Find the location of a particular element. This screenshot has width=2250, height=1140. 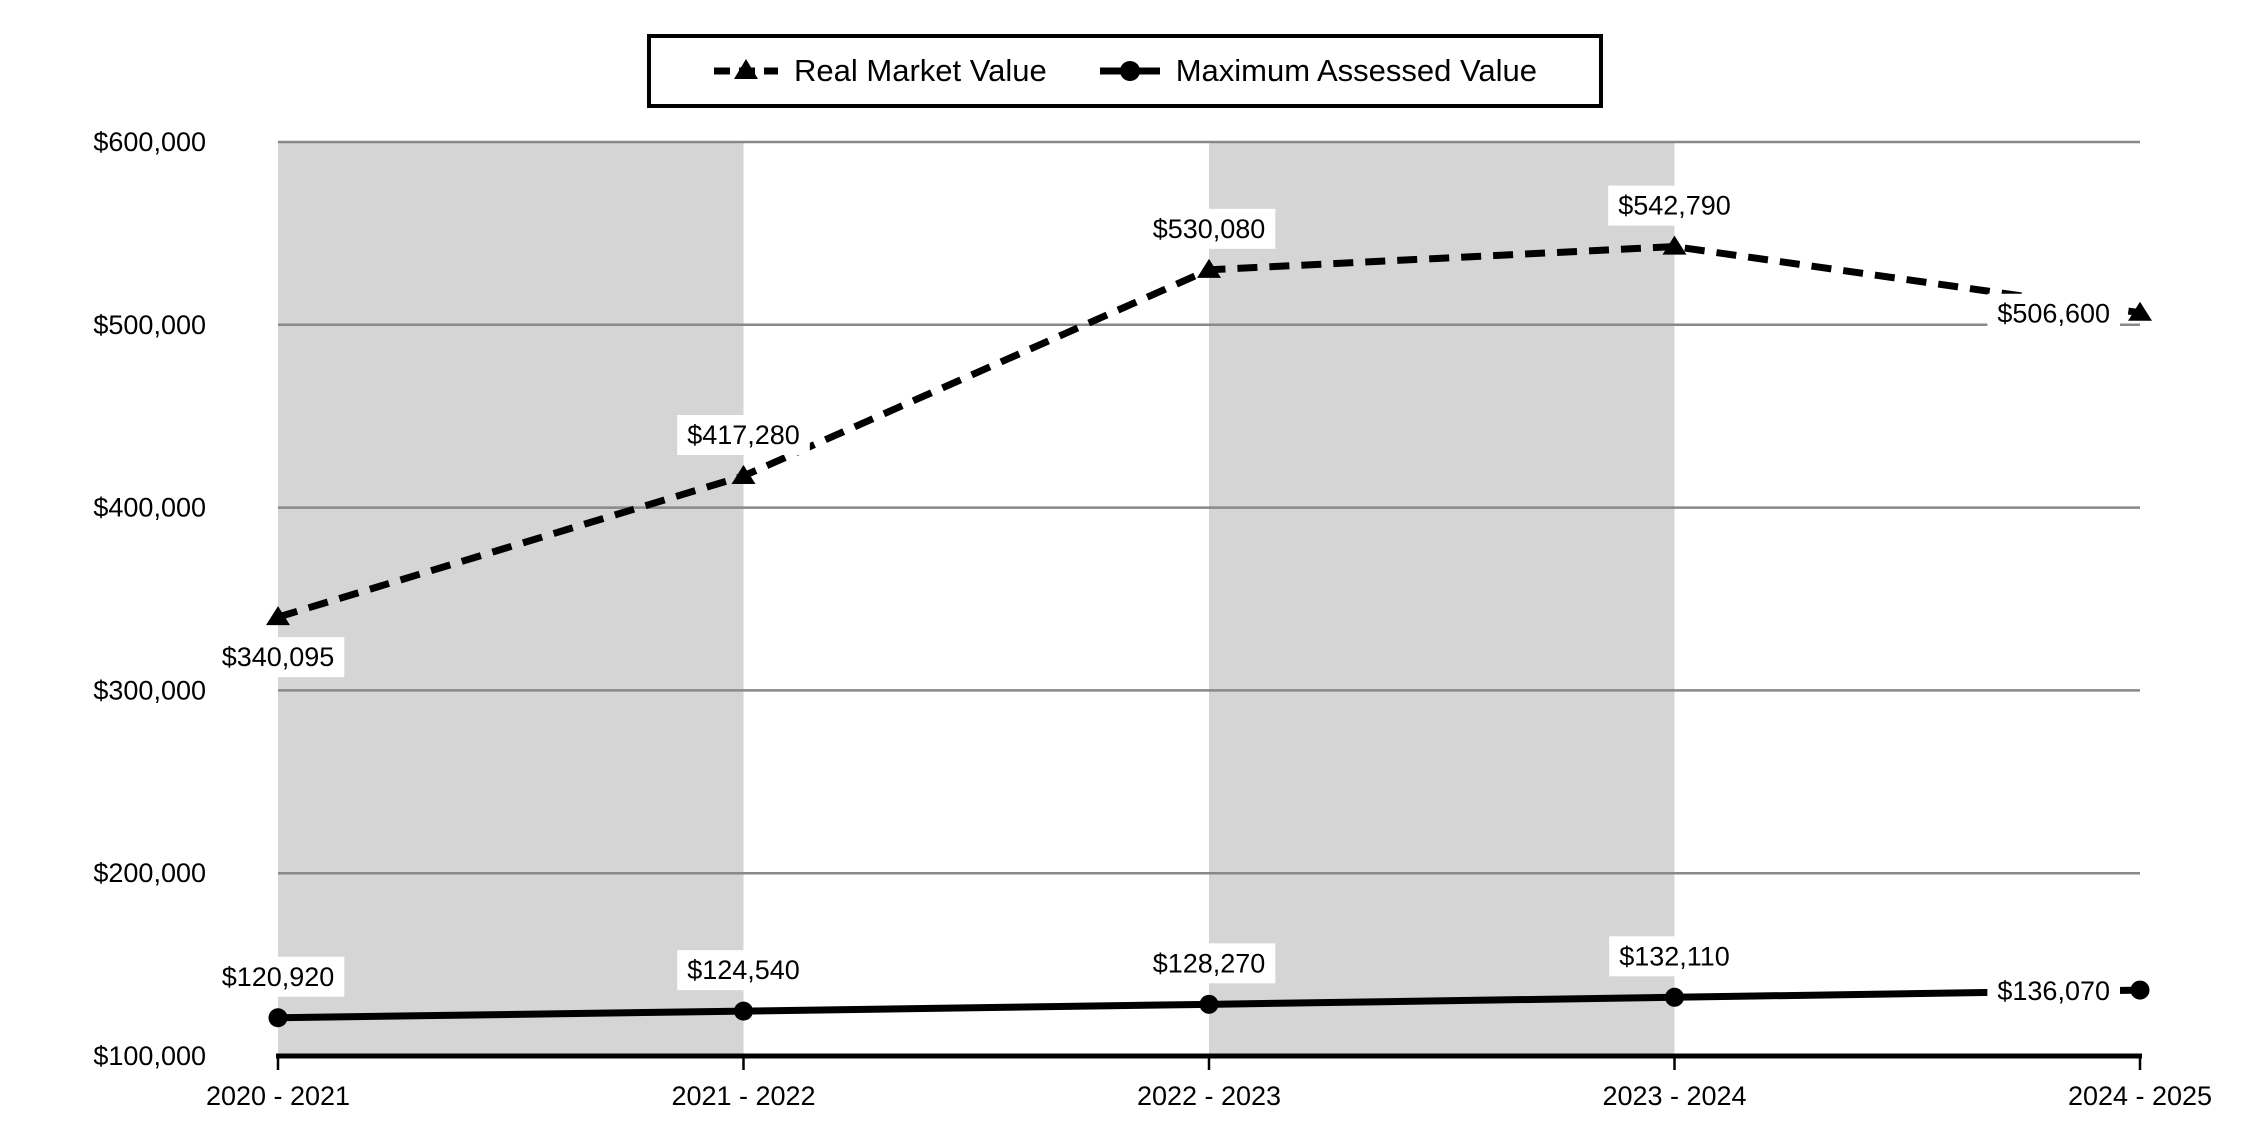

legend-label-maximum-assessed-value: Maximum Assessed Value is located at coordinates (1356, 70).